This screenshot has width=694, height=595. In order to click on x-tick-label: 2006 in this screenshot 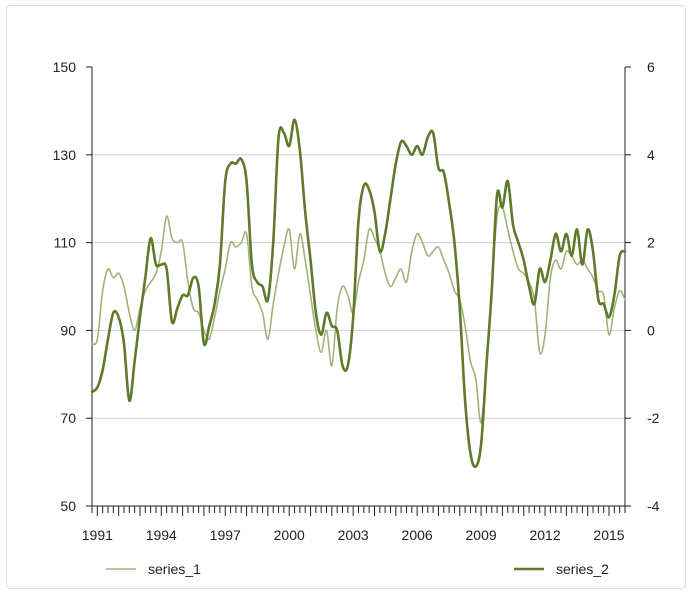, I will do `click(417, 535)`.